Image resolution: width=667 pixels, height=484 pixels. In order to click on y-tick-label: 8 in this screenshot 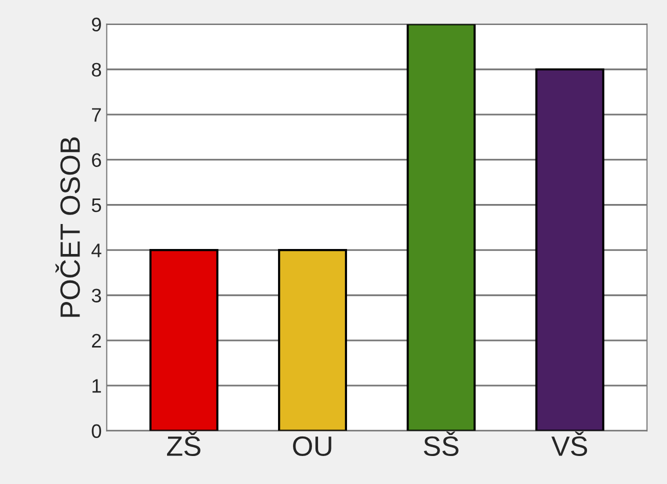, I will do `click(97, 69)`.